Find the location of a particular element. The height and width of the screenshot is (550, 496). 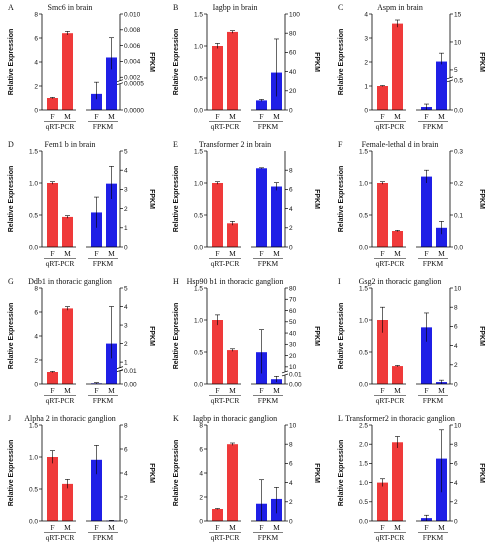

panel-h-right-tick-label: 10 is located at coordinates (293, 367).